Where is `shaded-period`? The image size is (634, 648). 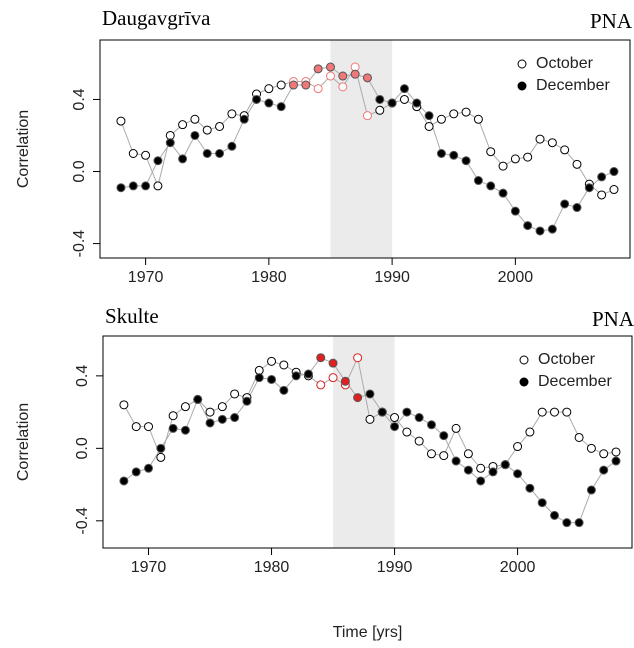
shaded-period is located at coordinates (364, 442).